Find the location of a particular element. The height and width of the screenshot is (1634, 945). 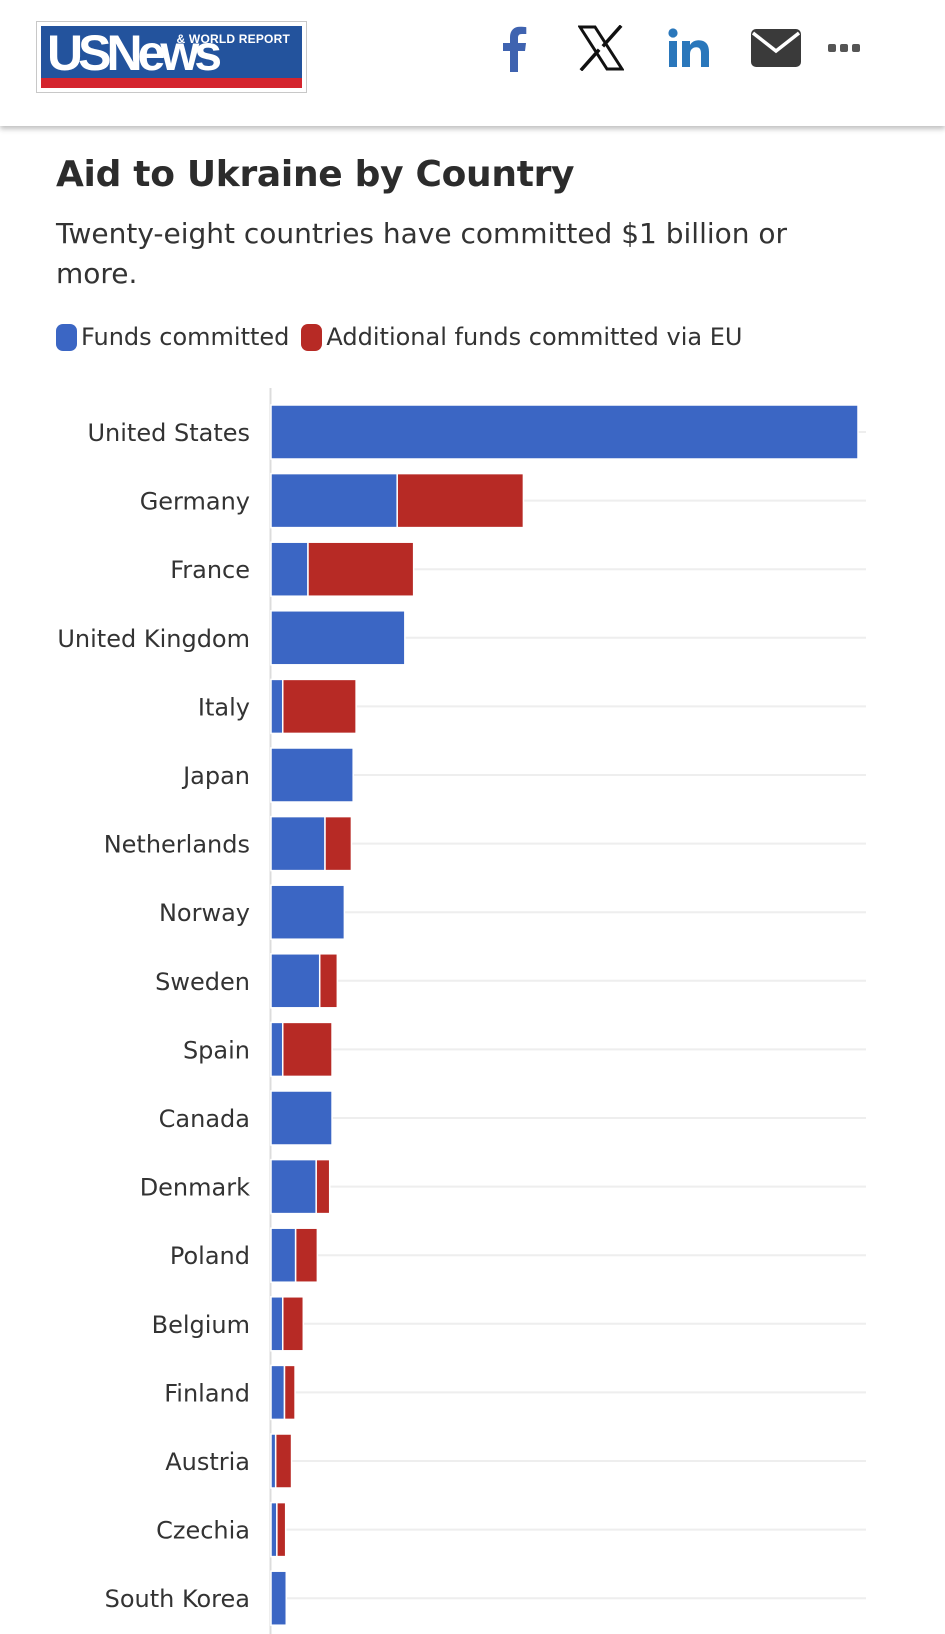

legend-item-additional-eu: Additional funds committed via EU is located at coordinates (521, 337).